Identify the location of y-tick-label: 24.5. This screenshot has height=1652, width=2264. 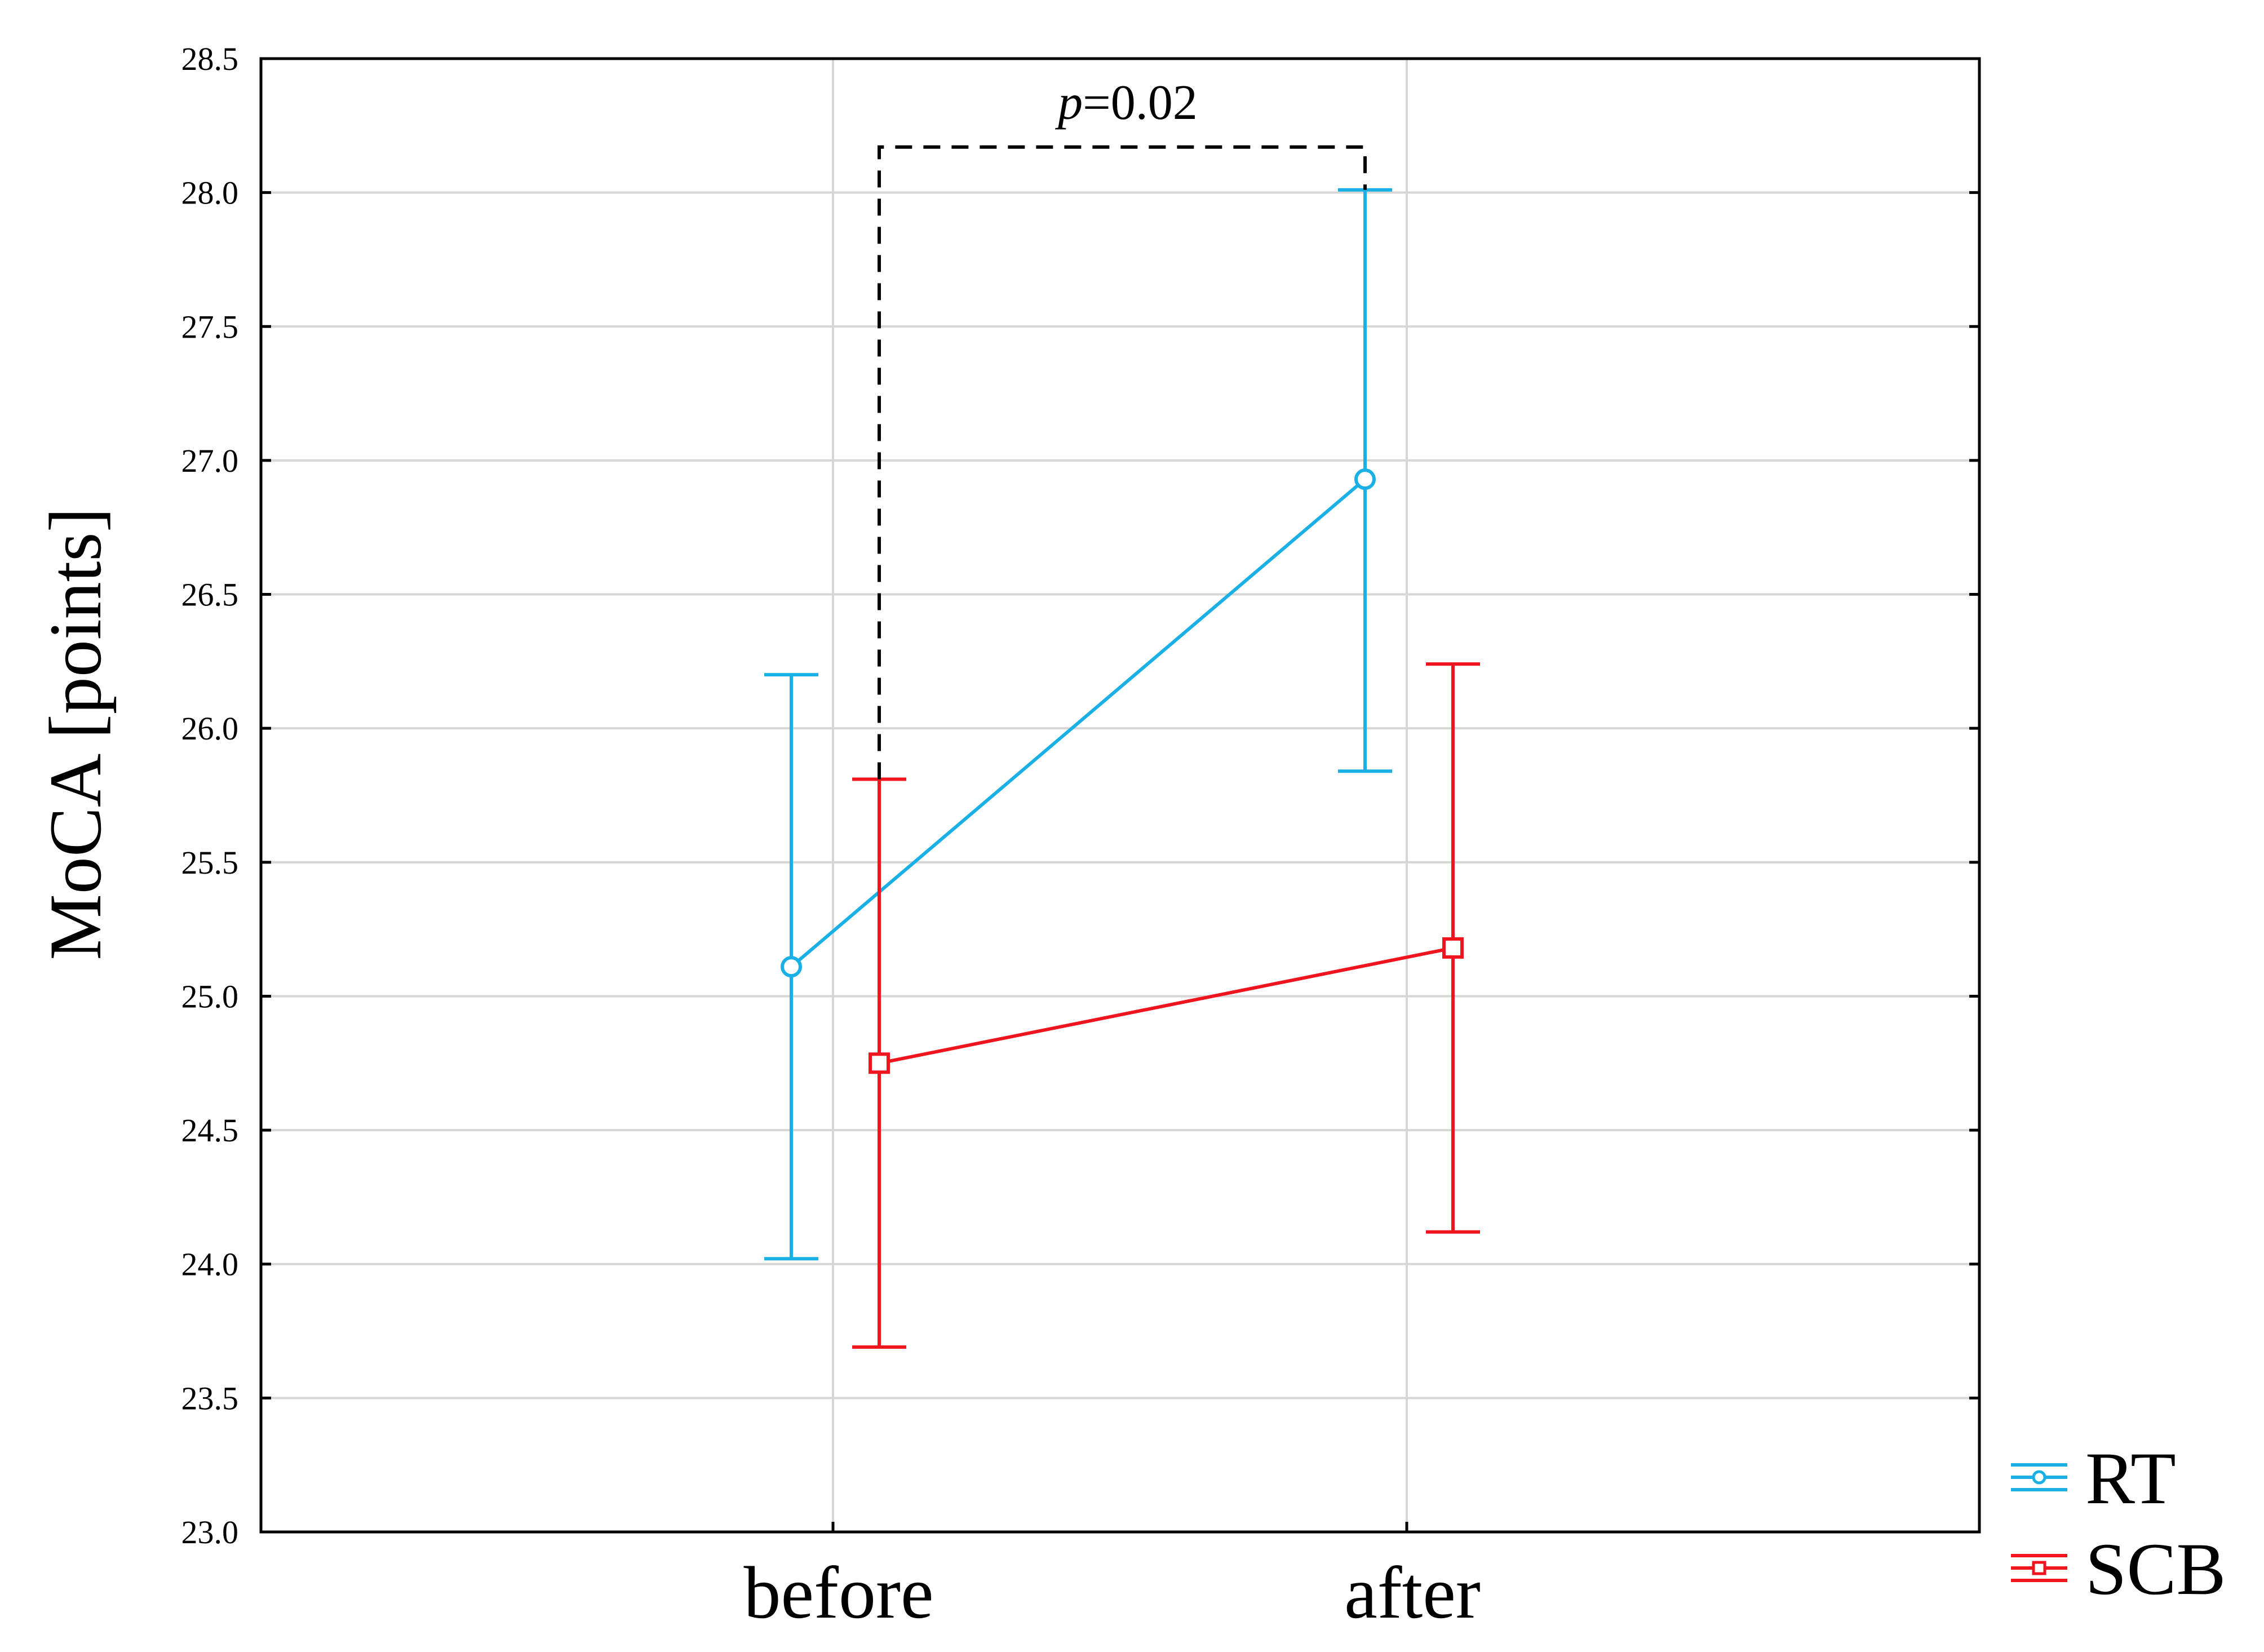
(210, 1130).